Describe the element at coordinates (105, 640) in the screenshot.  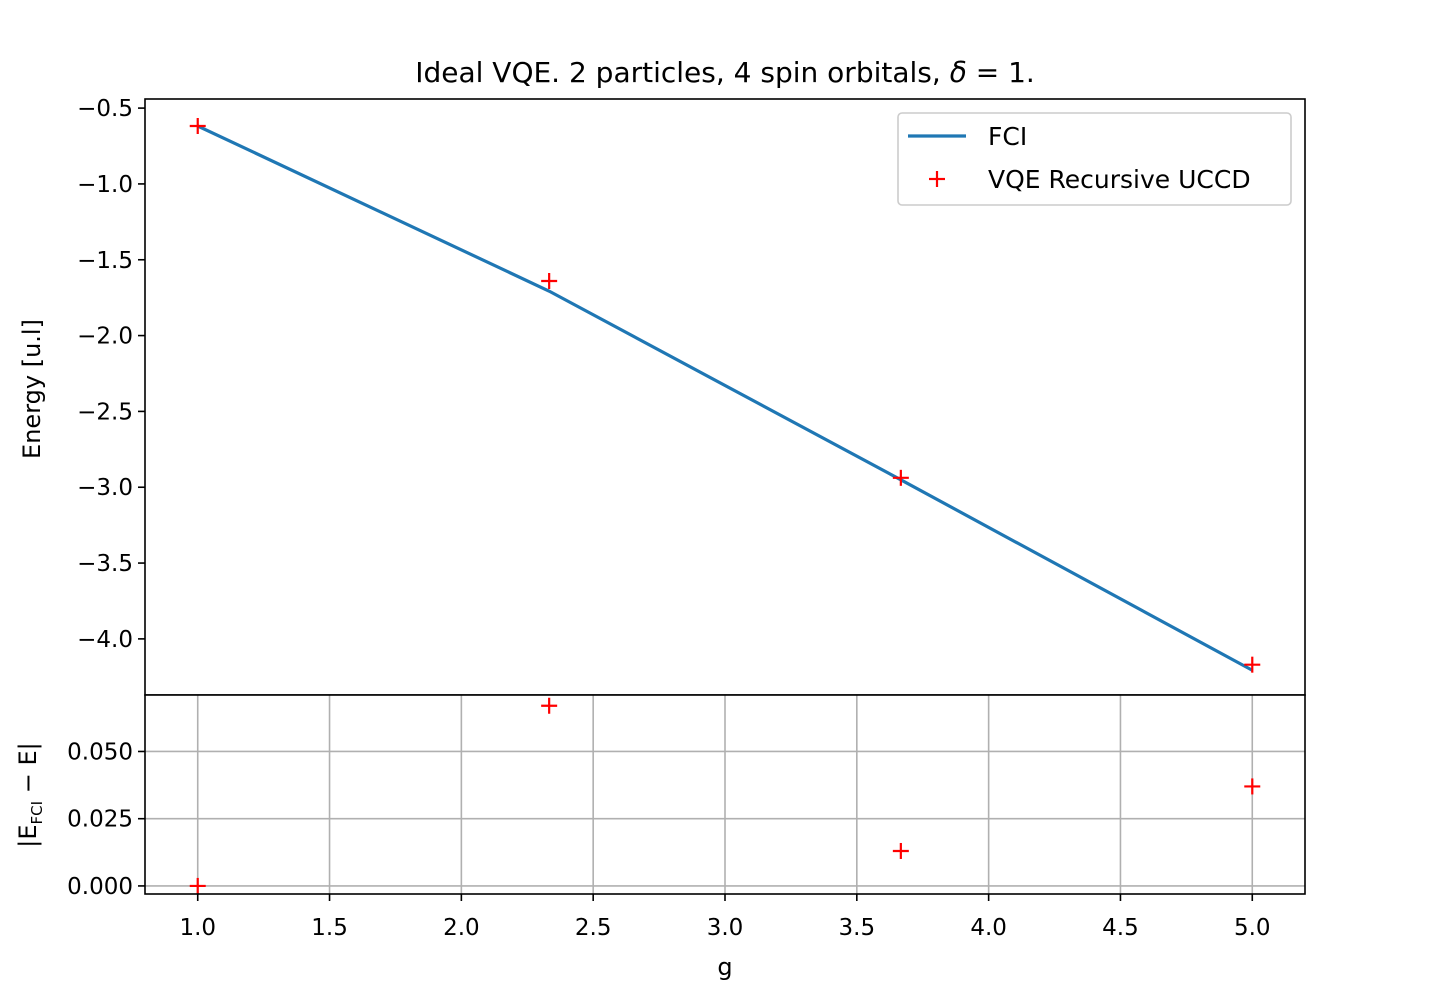
I see `energy-y-tick-label-7: −4.0` at that location.